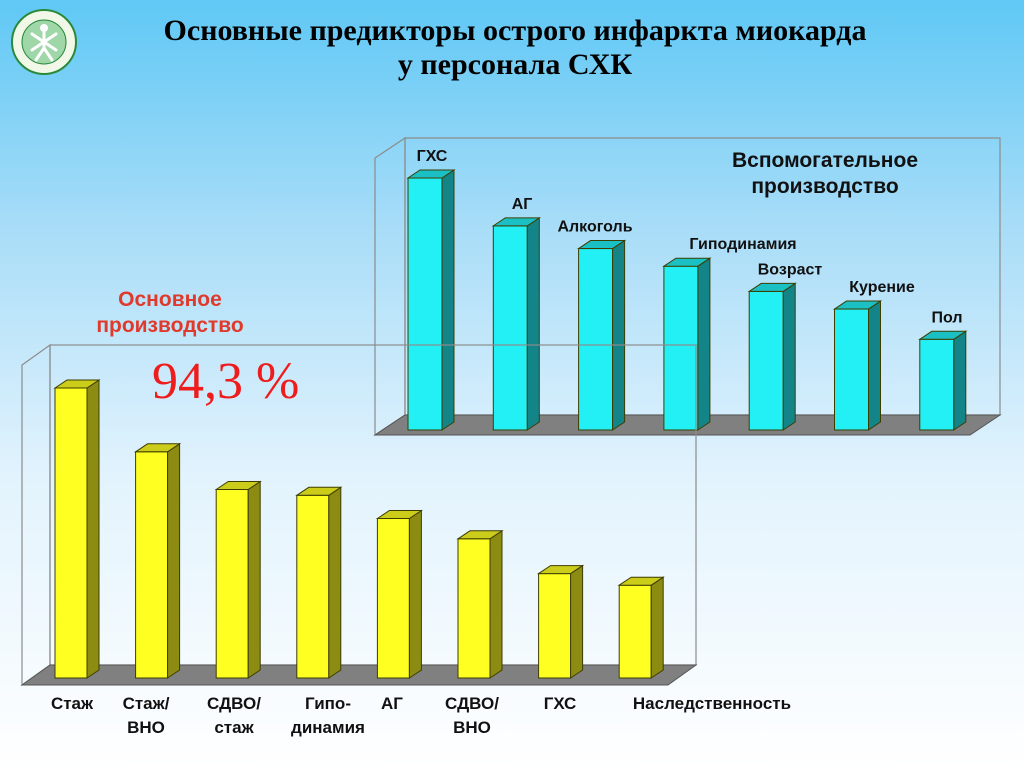 The width and height of the screenshot is (1024, 768). What do you see at coordinates (704, 344) in the screenshot?
I see `bar-aux-3-side` at bounding box center [704, 344].